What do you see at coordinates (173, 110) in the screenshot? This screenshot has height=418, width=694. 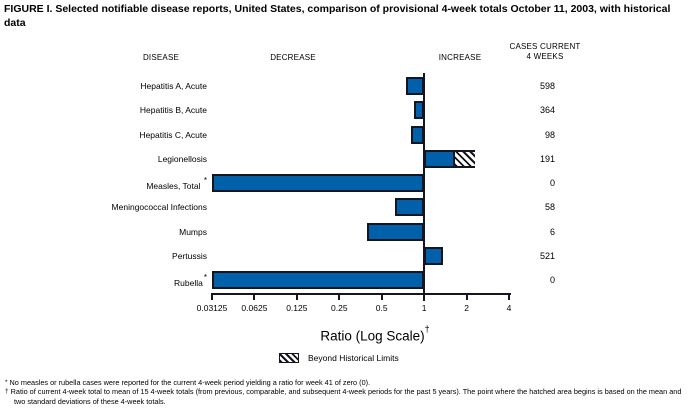 I see `disease-label-text: Hepatitis B, Acute` at bounding box center [173, 110].